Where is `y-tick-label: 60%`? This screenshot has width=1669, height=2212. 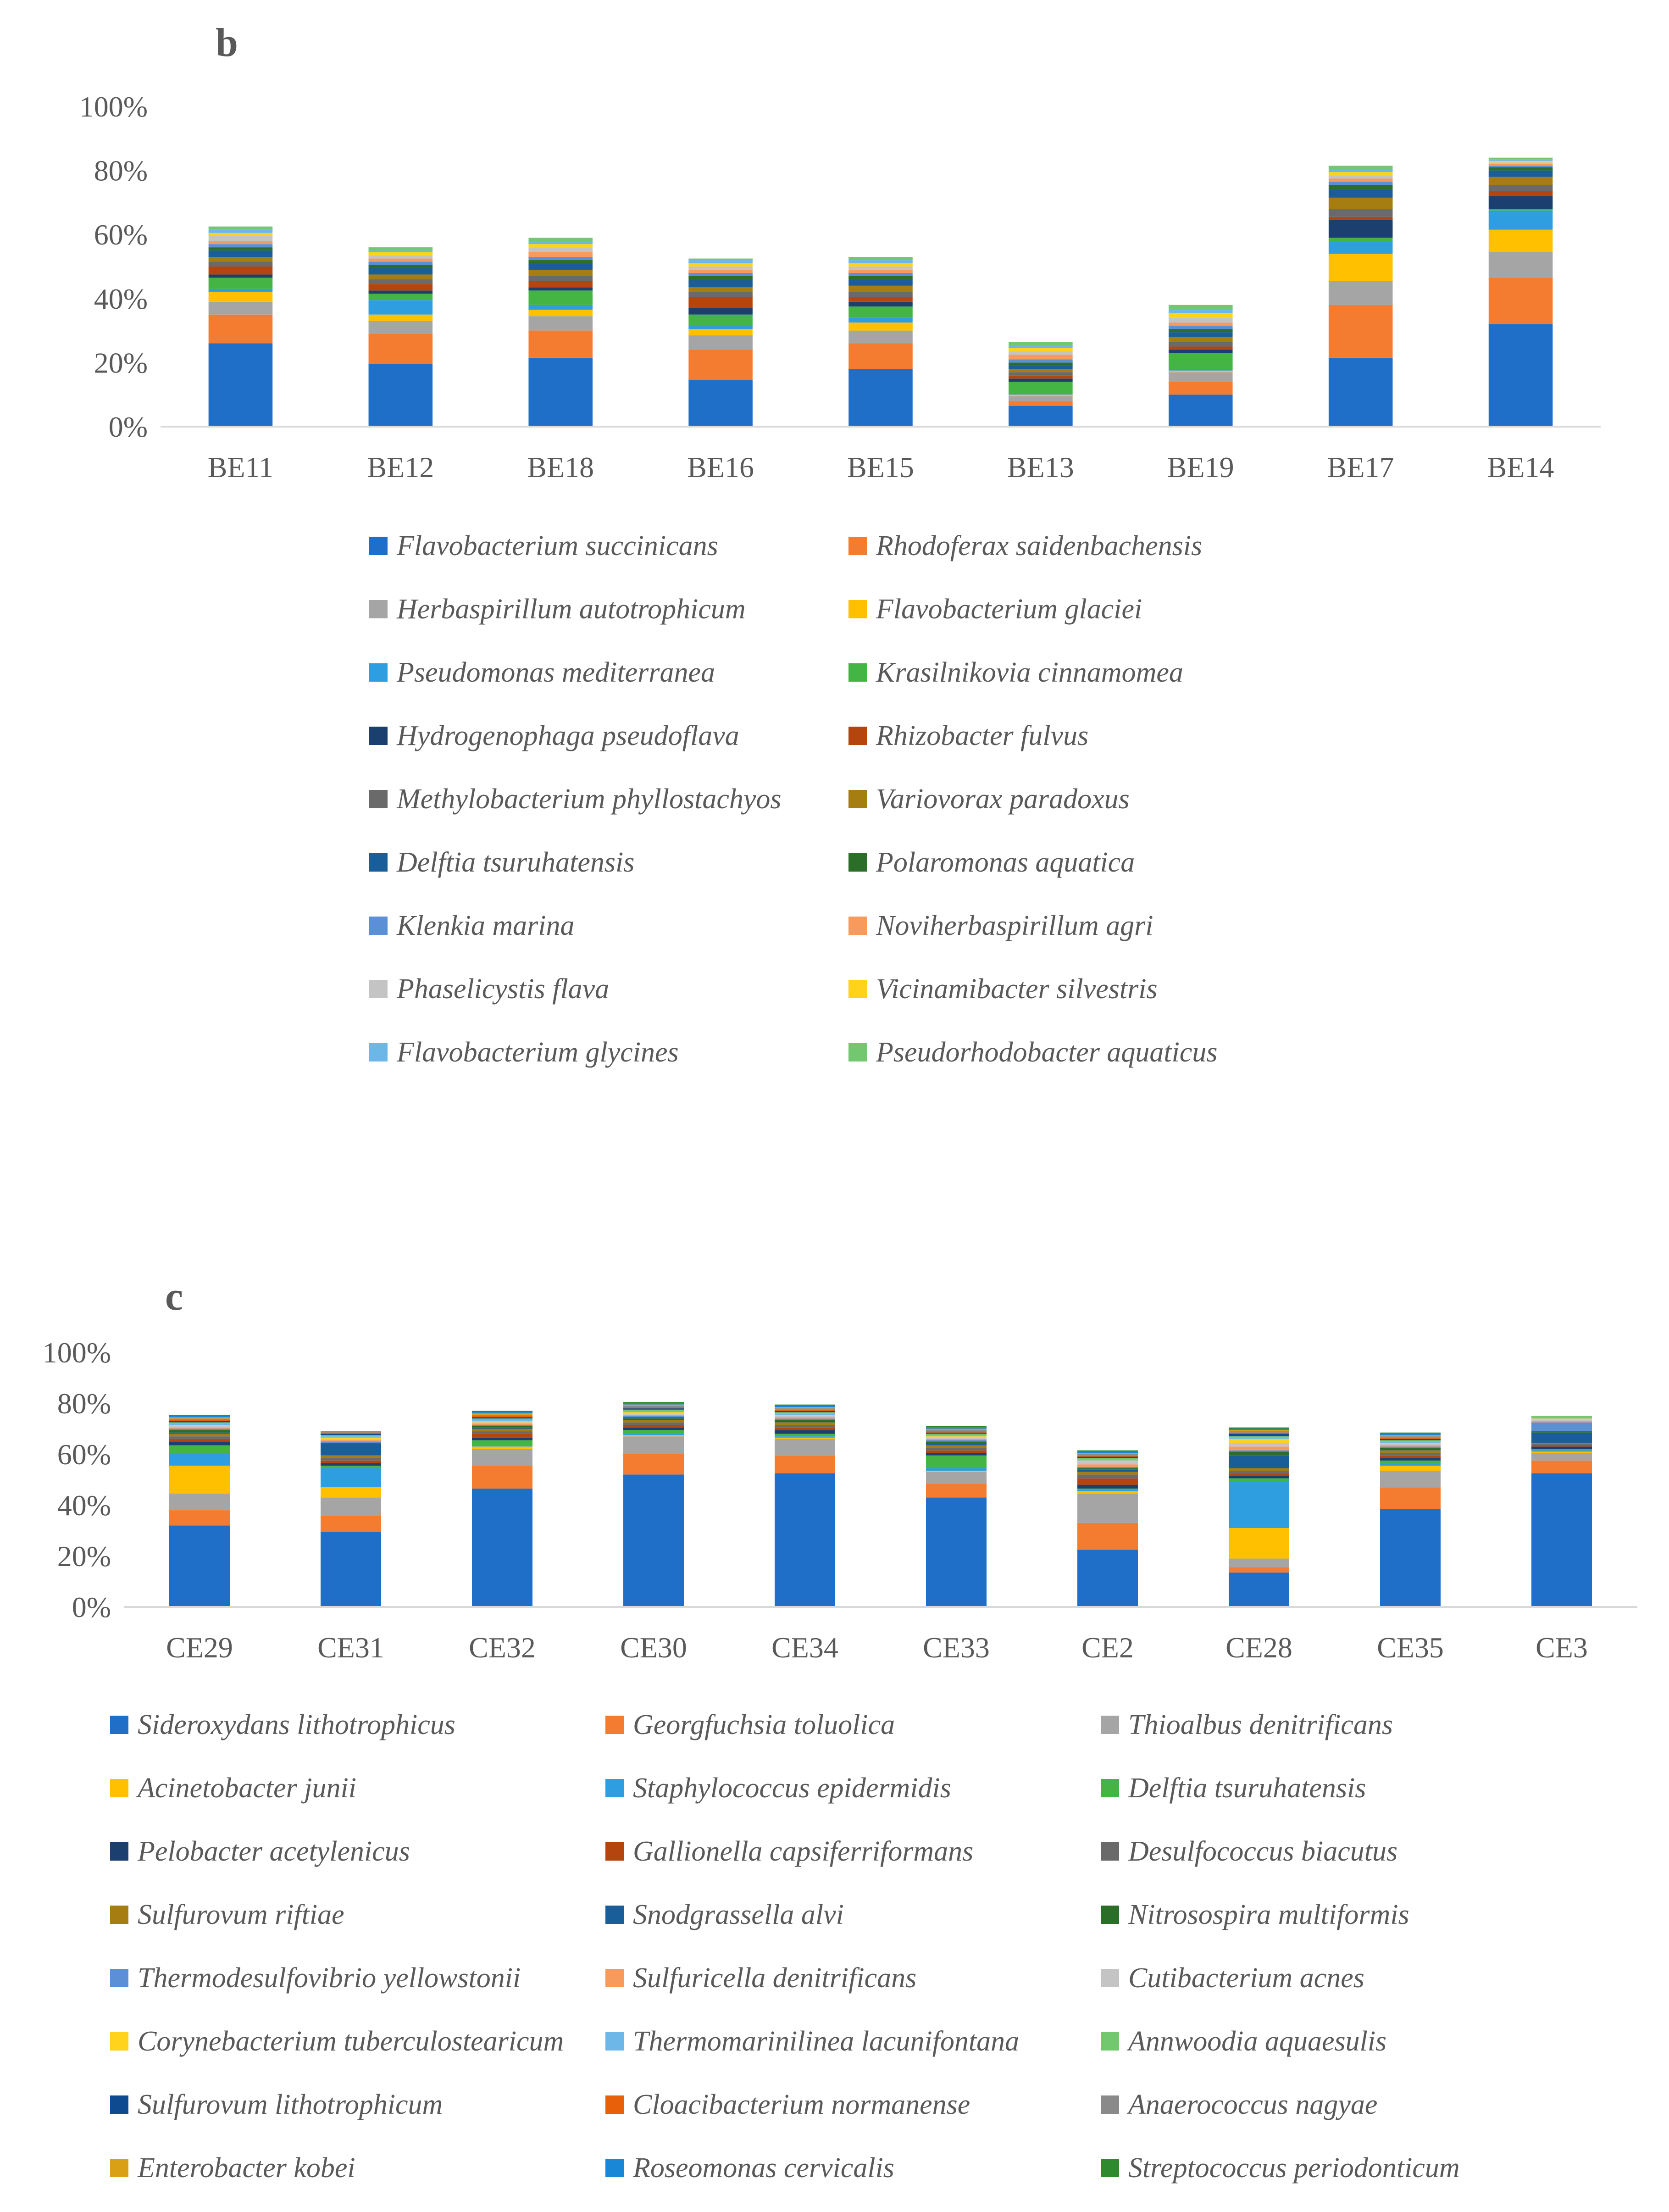 y-tick-label: 60% is located at coordinates (84, 1454).